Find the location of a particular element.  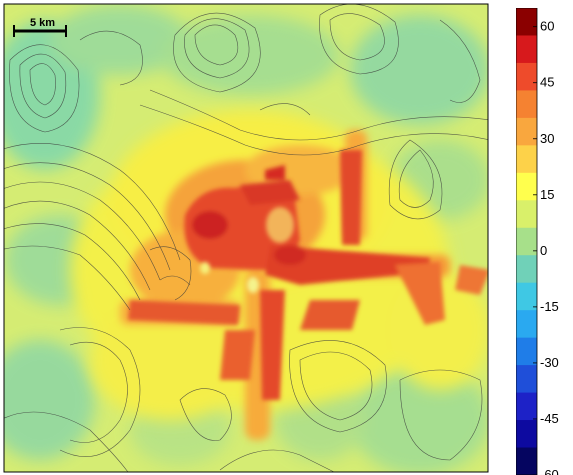

scale-bar: 5 km is located at coordinates (40, 27).